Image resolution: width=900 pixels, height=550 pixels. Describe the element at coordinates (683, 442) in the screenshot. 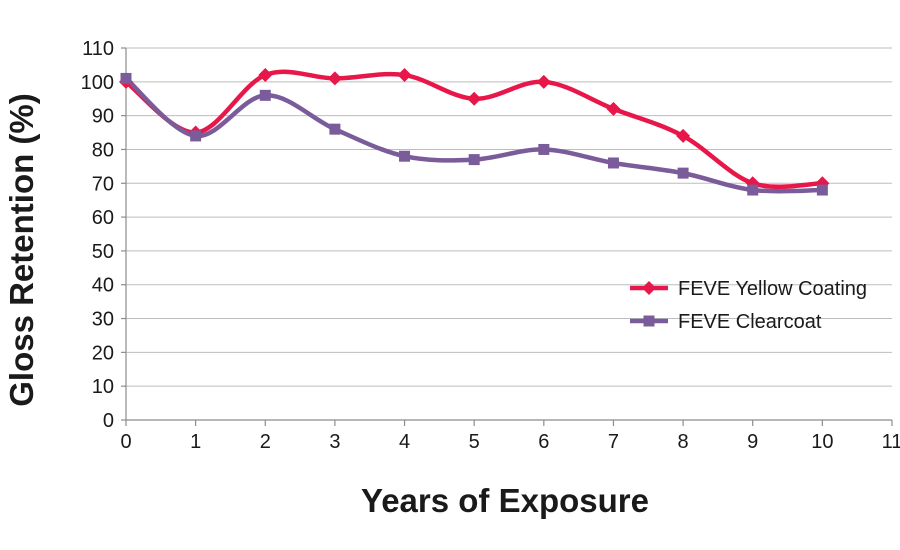

I see `x-tick-label-8: 8` at that location.